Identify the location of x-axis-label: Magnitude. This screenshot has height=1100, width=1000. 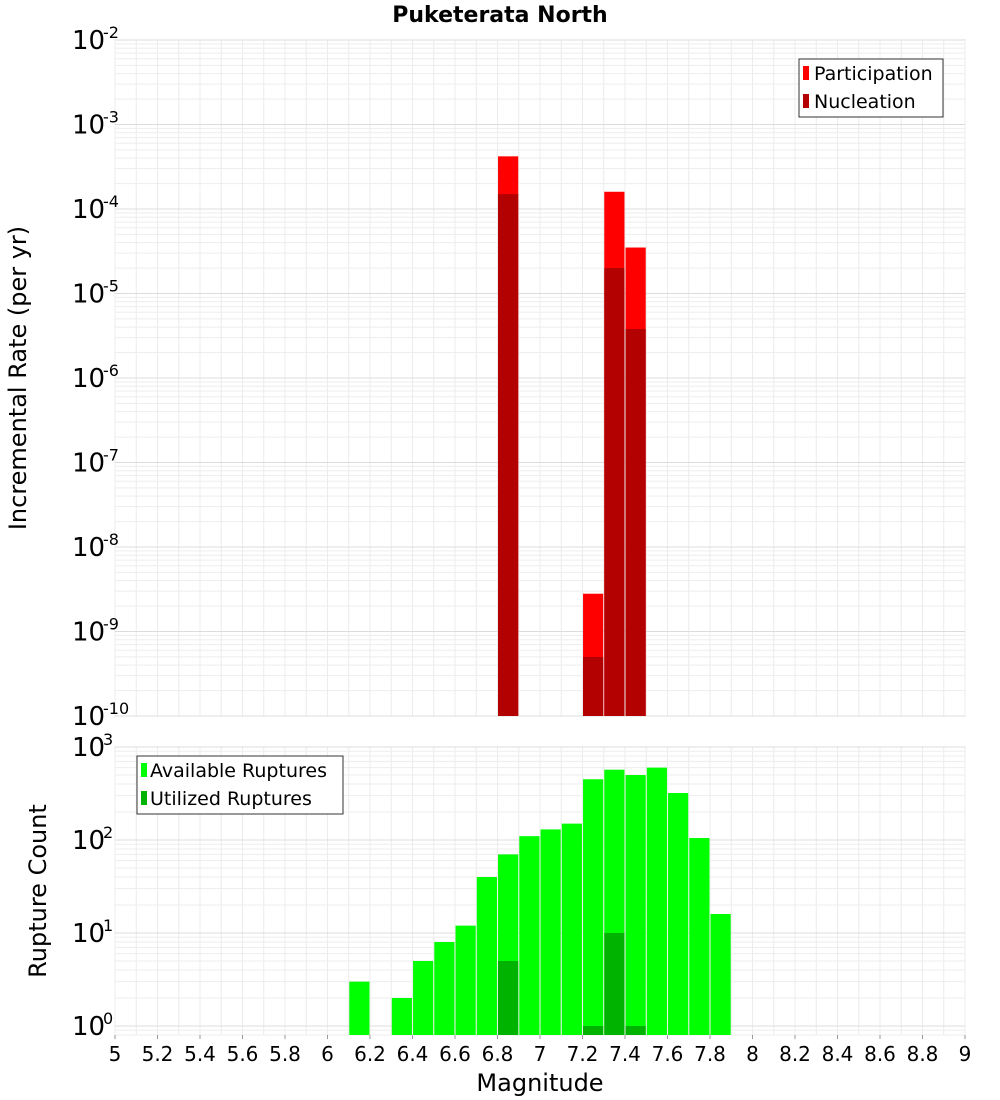
(539, 1083).